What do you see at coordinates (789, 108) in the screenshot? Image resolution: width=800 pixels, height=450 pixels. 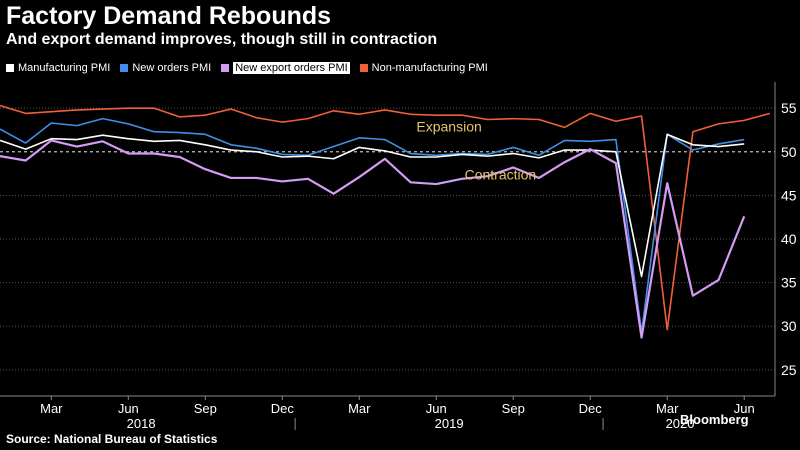 I see `y-tick-label: 55` at bounding box center [789, 108].